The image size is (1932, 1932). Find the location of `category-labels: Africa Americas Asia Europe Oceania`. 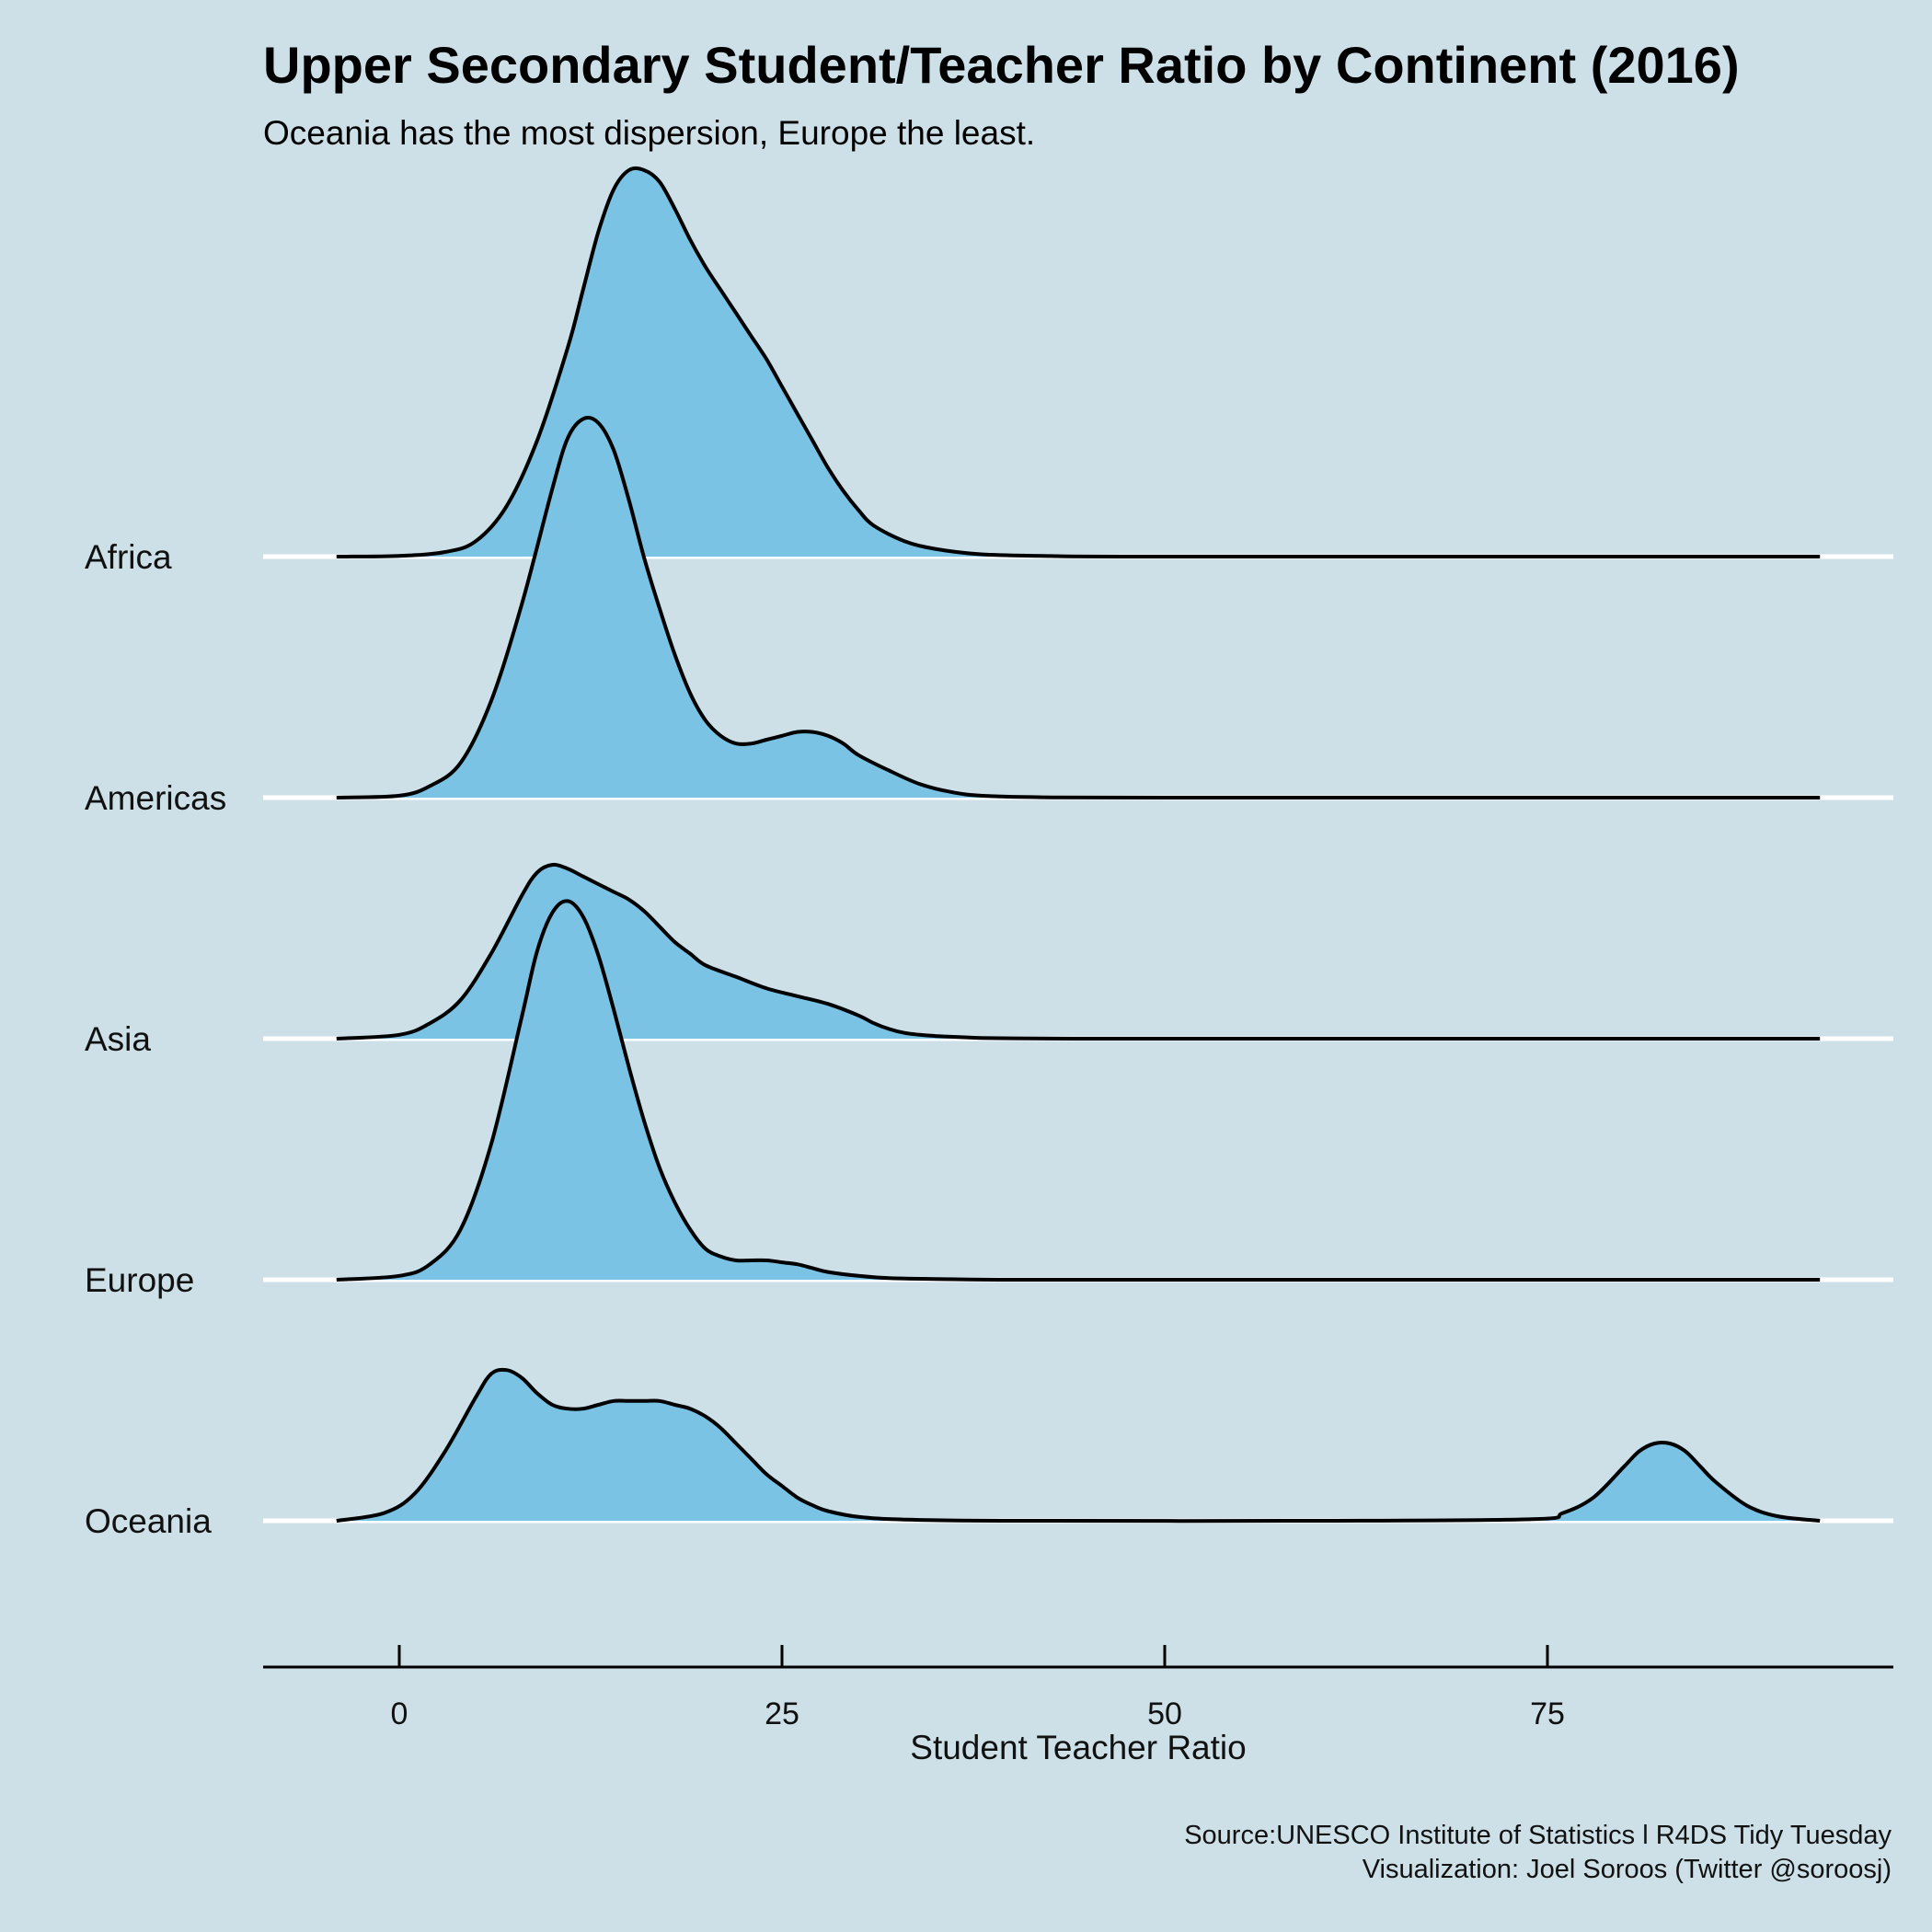

category-labels: Africa Americas Asia Europe Oceania is located at coordinates (155, 1039).